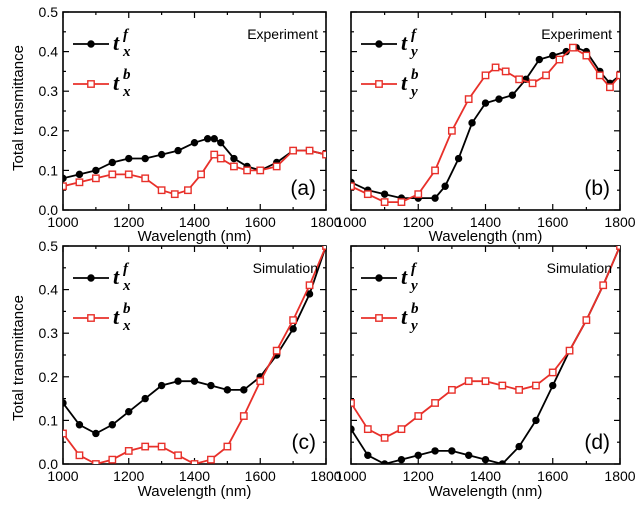 The height and width of the screenshot is (519, 638). I want to click on x-tick-label: 1400, so click(194, 222).